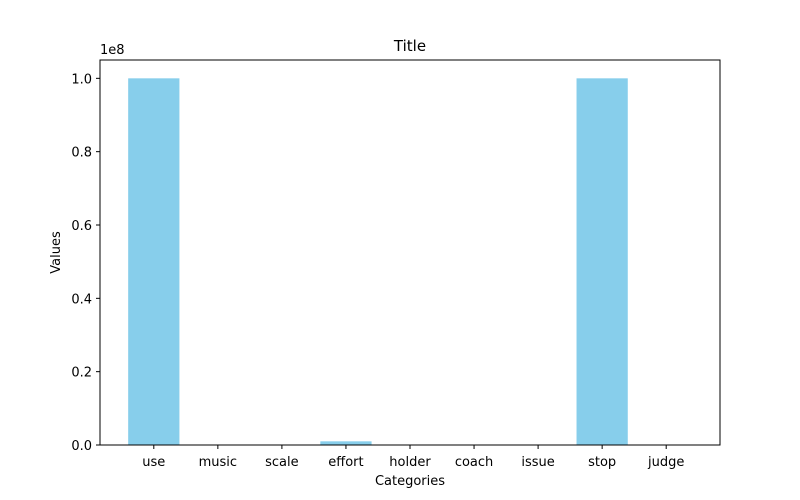 The width and height of the screenshot is (800, 500). Describe the element at coordinates (345, 462) in the screenshot. I see `x-tick-label-effort: effort` at that location.